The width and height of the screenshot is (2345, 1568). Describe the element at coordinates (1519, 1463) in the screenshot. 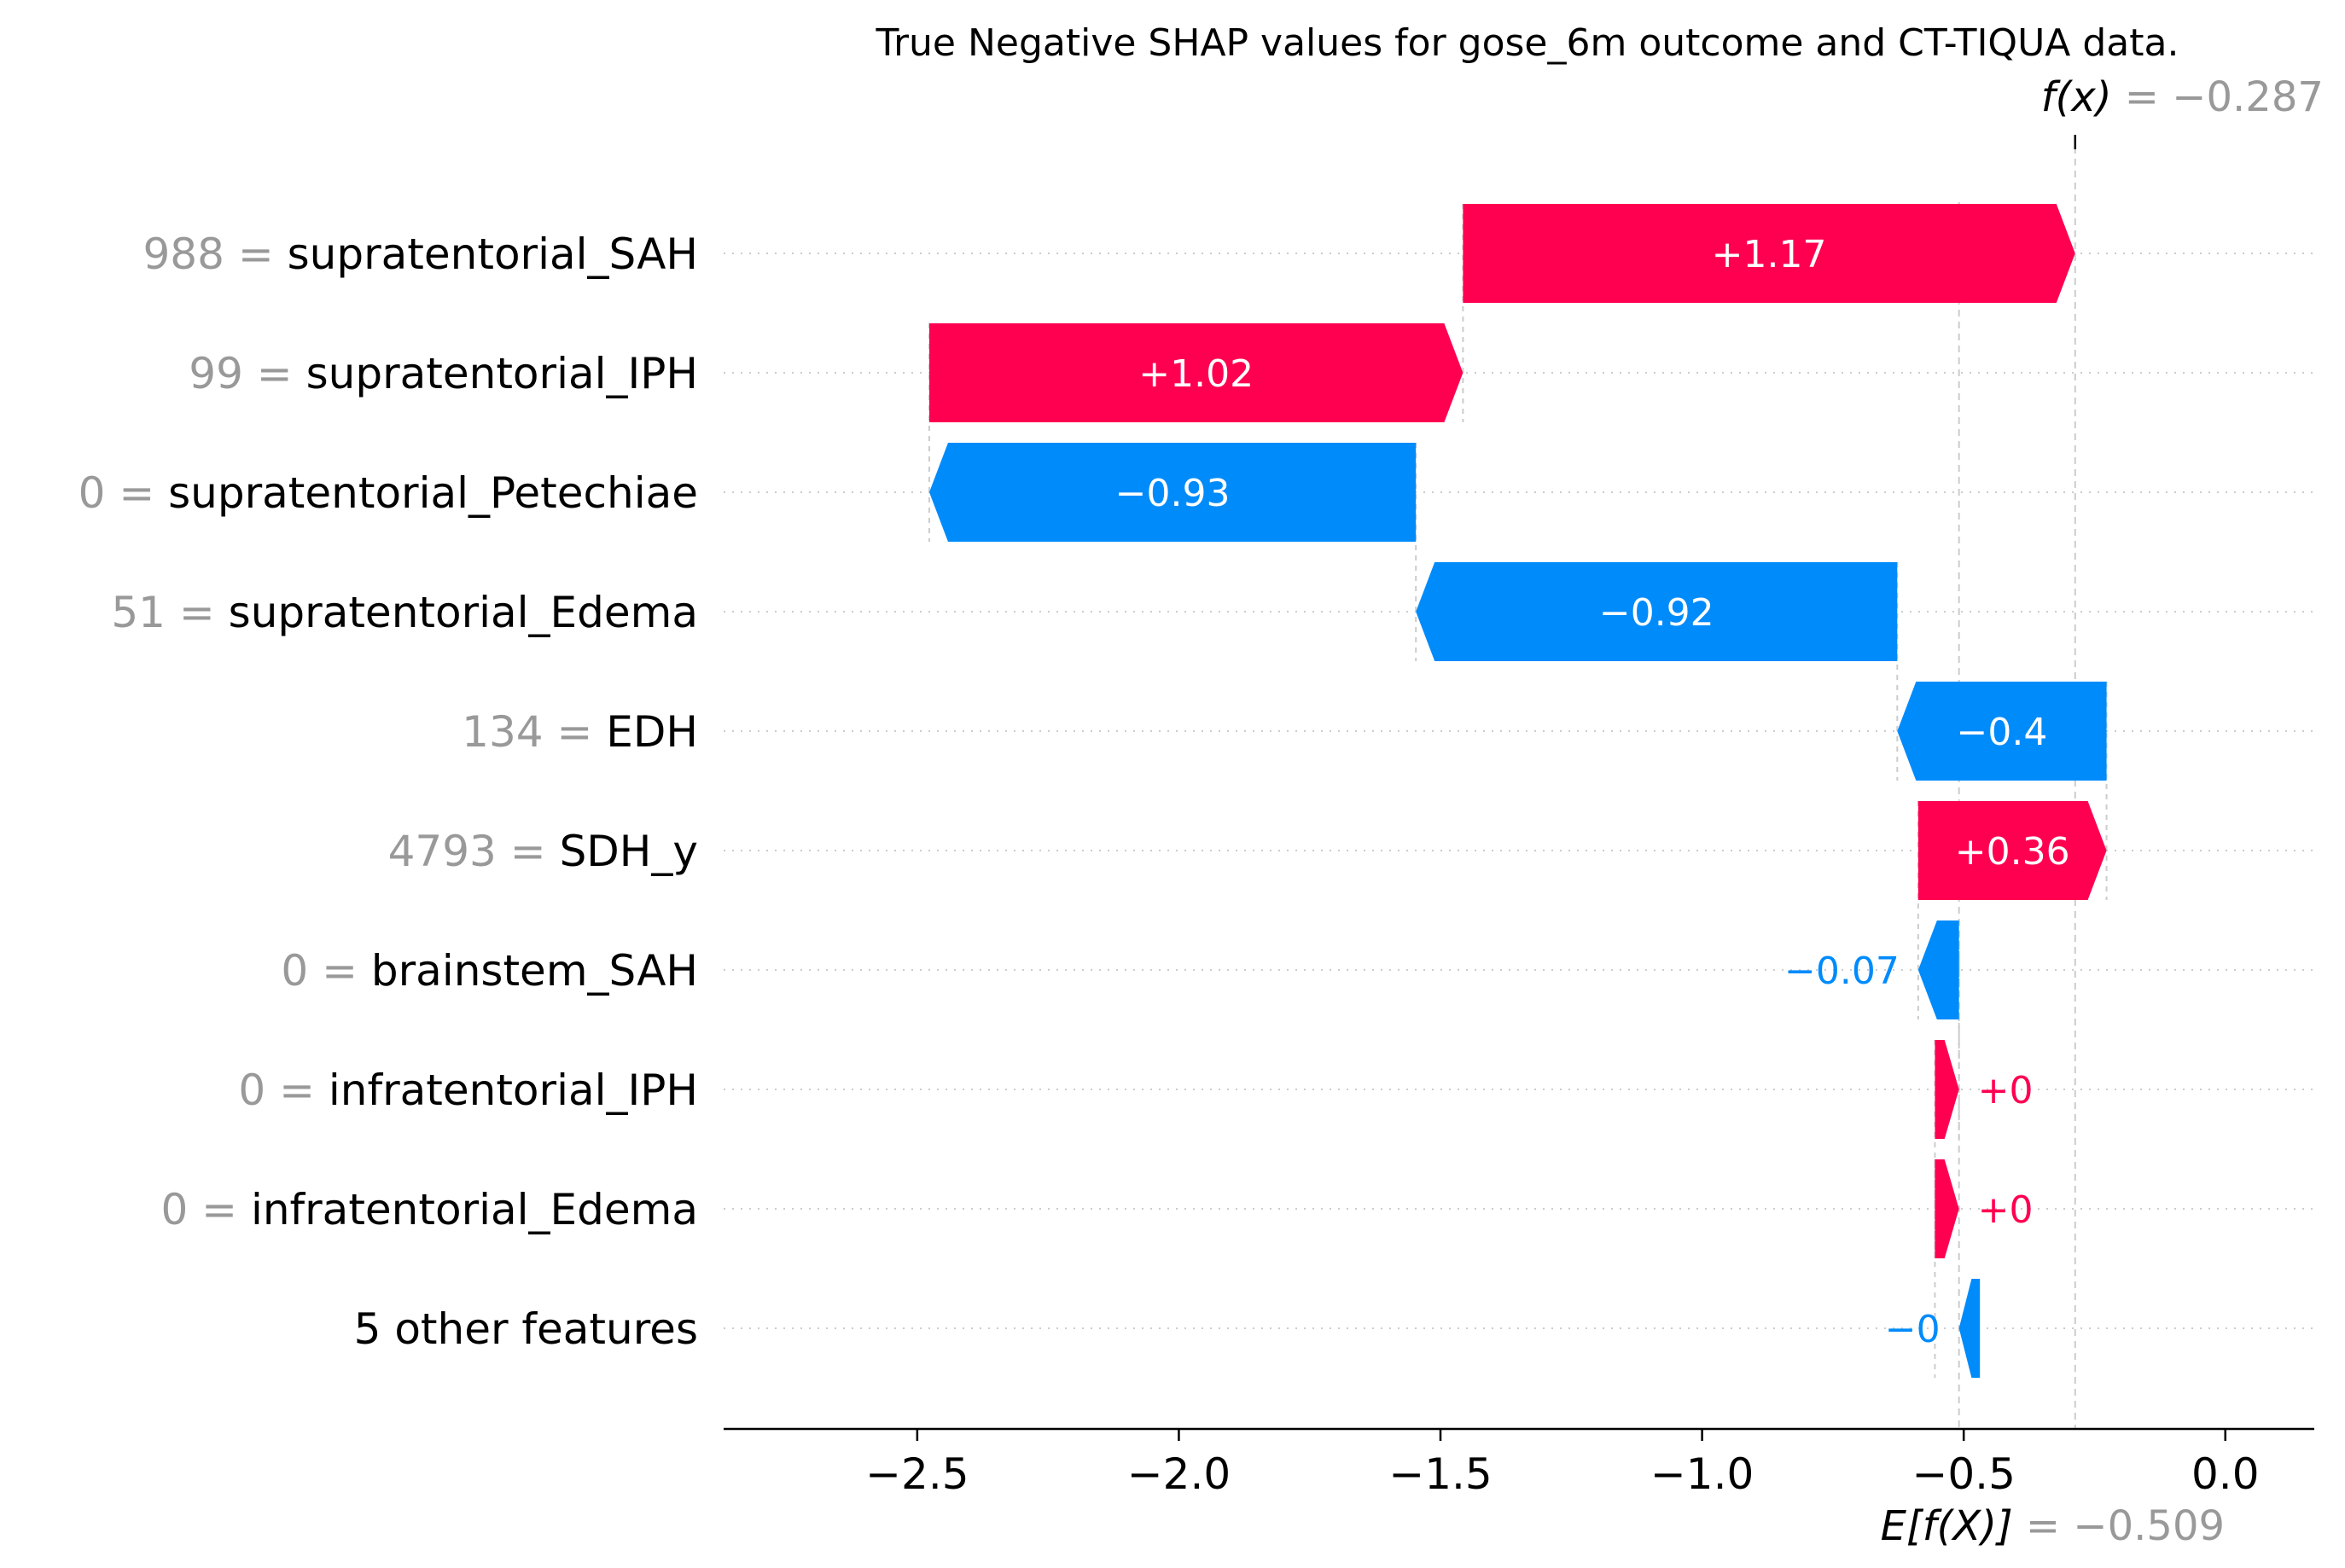

I see `x-axis: −2.5 −2.0 −1.5 −1.0 −0.5 0.0` at that location.